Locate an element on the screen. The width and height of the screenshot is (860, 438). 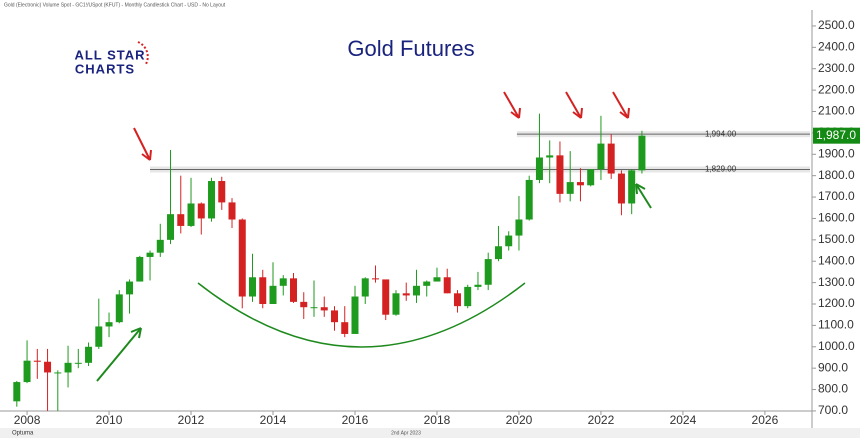
footer-brand: Optuma is located at coordinates (23, 434).